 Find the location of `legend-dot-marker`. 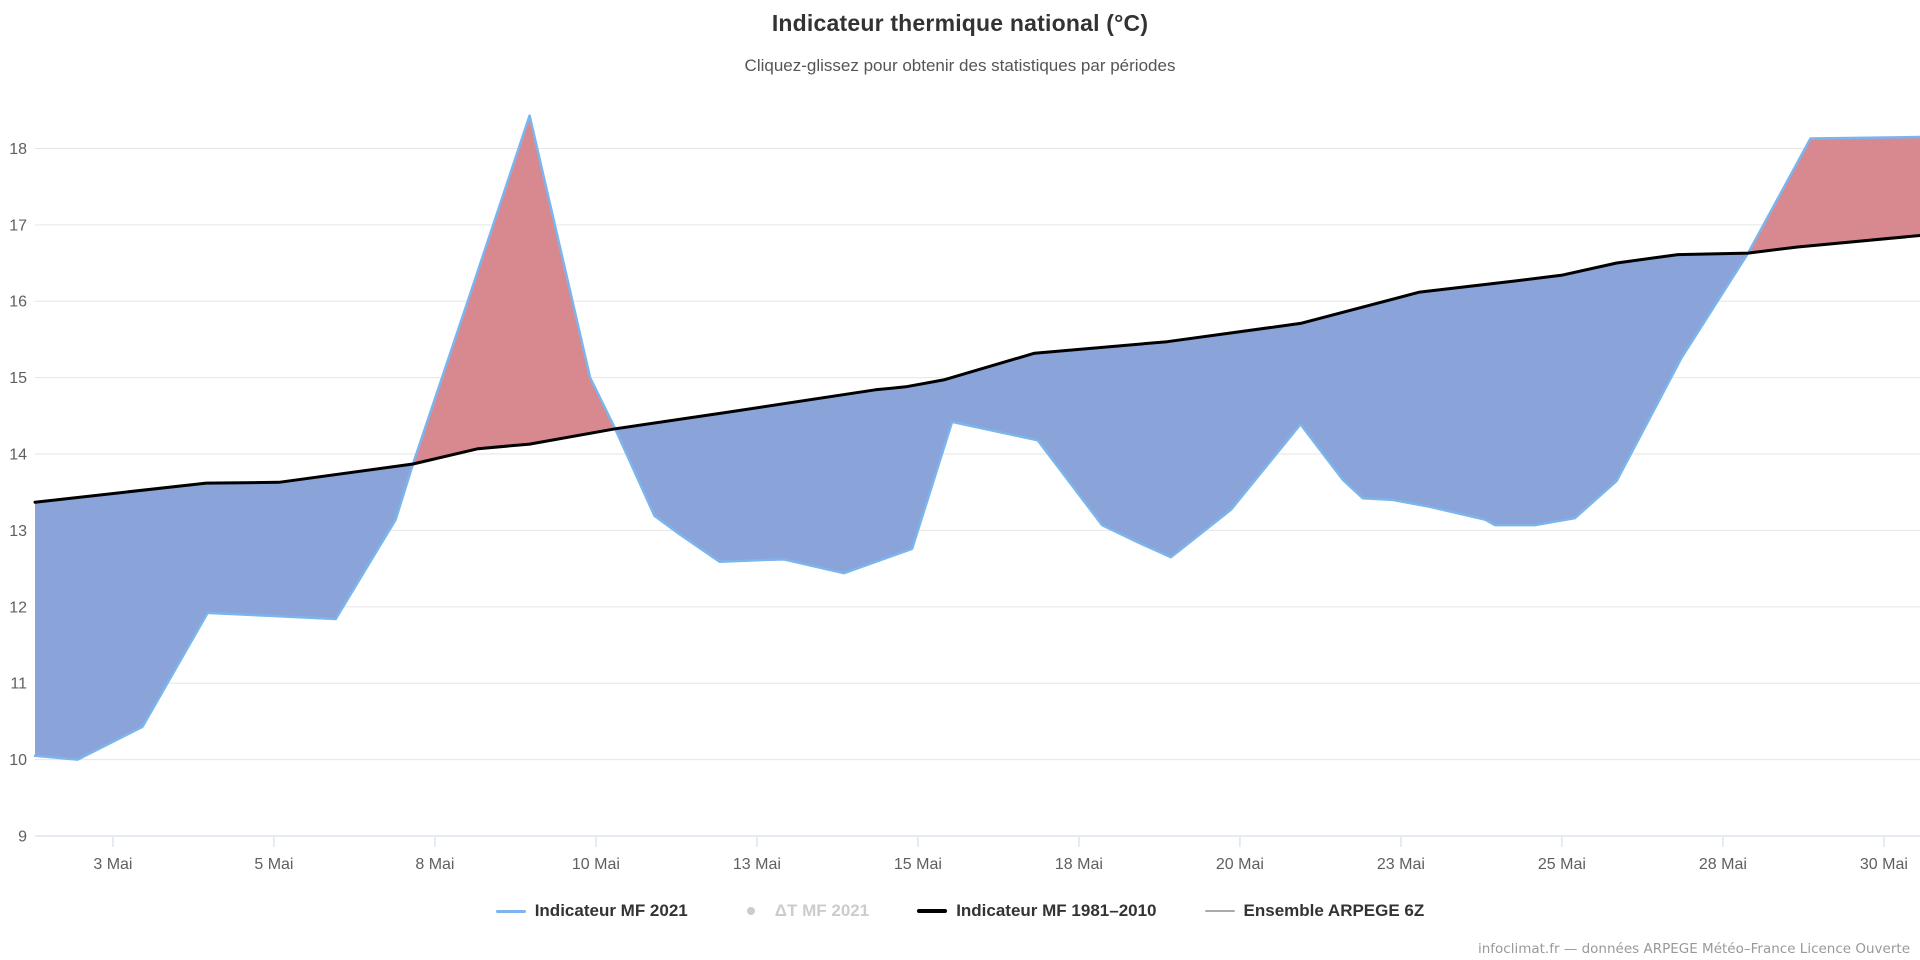

legend-dot-marker is located at coordinates (750, 911).